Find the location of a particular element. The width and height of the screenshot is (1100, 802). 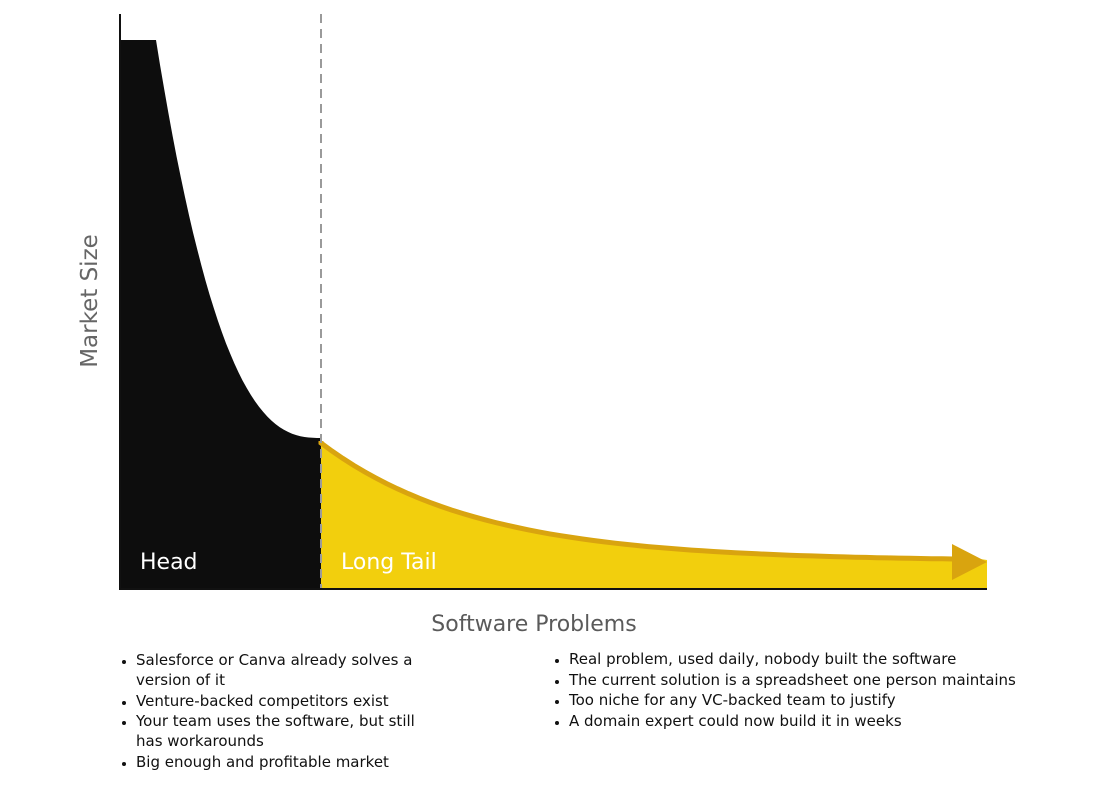

head-region is located at coordinates (220, 314).